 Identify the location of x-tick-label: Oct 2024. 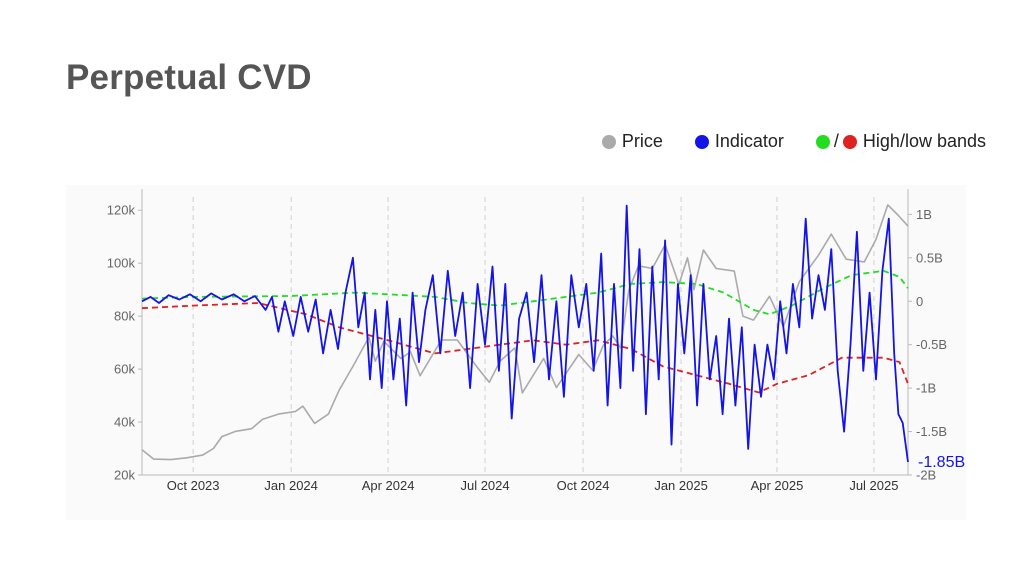
(583, 485).